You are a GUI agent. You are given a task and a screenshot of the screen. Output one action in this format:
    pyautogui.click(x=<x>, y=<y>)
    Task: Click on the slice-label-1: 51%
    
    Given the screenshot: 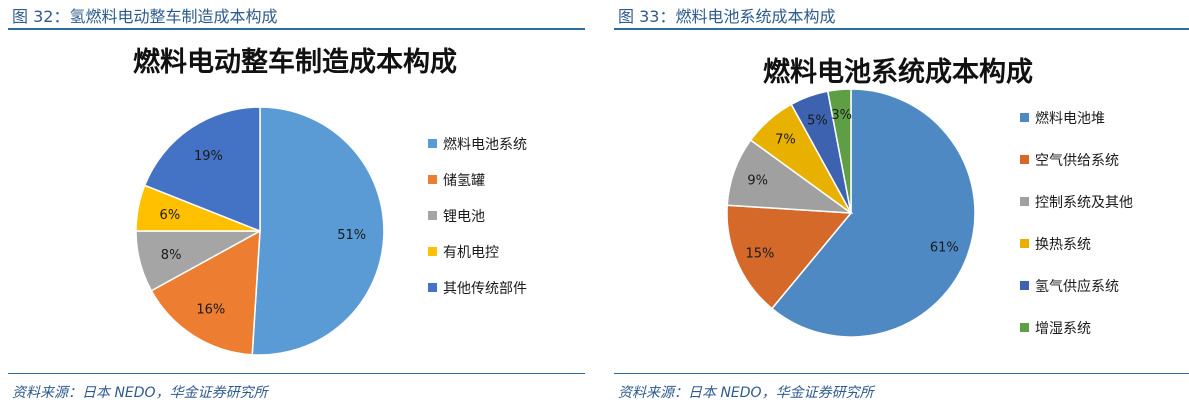 What is the action you would take?
    pyautogui.click(x=351, y=235)
    